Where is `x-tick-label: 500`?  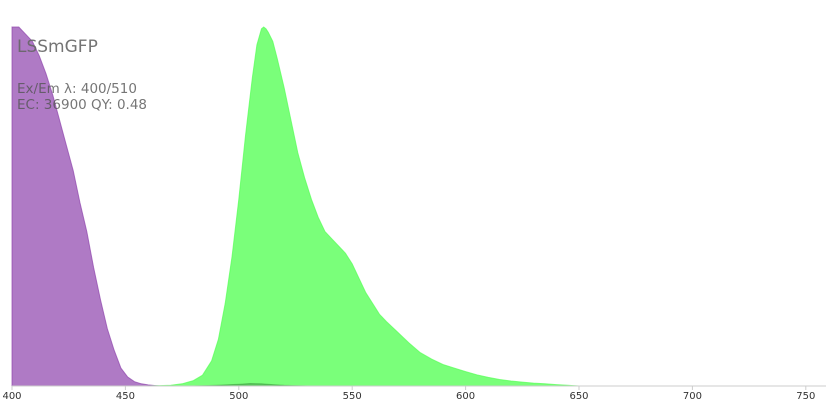 x-tick-label: 500 is located at coordinates (238, 396).